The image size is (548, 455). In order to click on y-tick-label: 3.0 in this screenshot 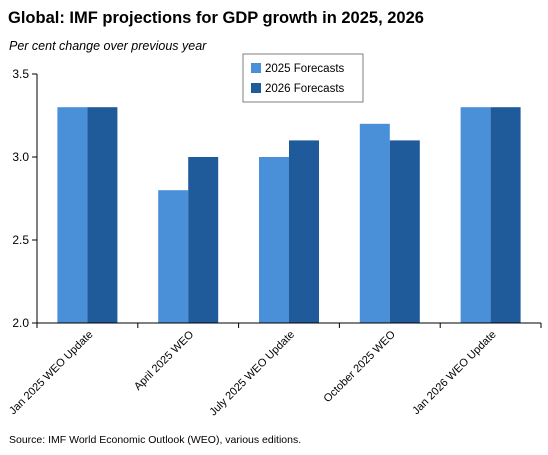, I will do `click(20, 157)`.